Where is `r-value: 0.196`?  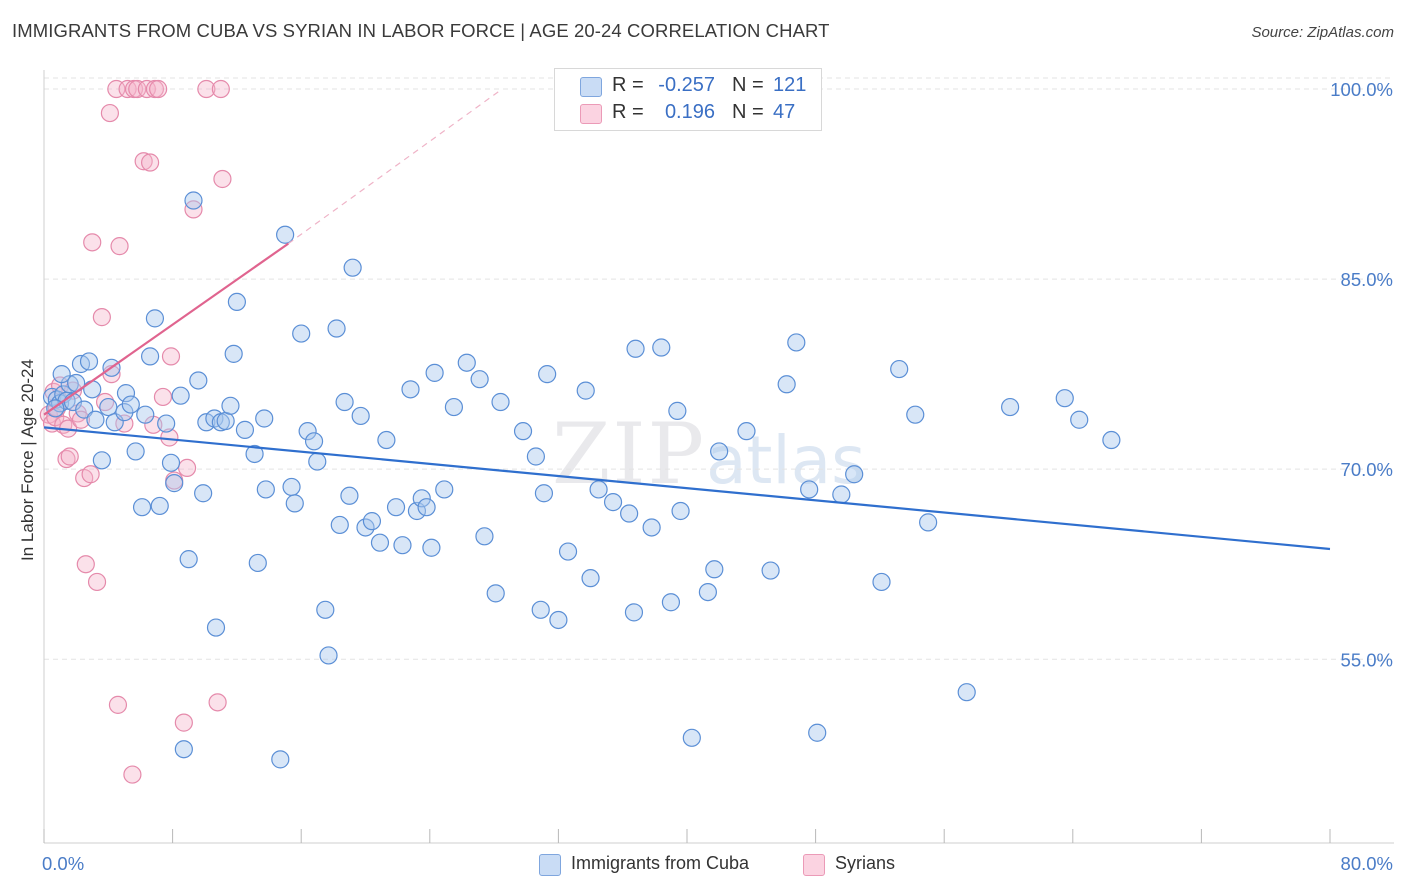 r-value: 0.196 is located at coordinates (689, 112).